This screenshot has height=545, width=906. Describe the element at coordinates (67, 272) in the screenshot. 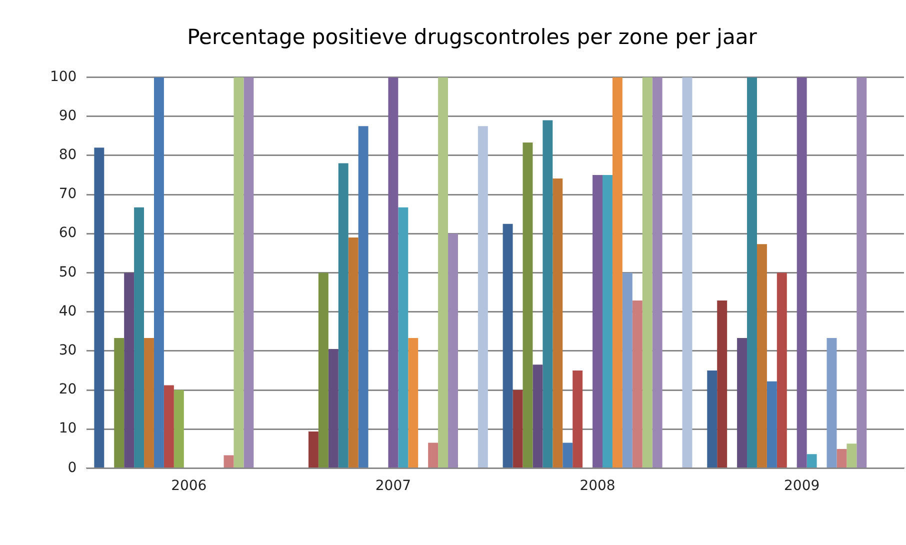

I see `y-tick-label: 50` at that location.